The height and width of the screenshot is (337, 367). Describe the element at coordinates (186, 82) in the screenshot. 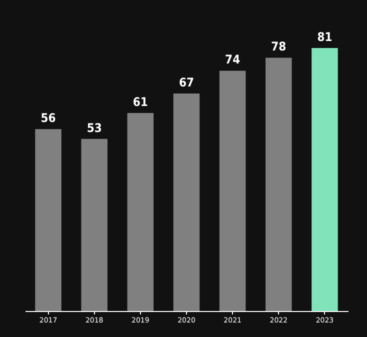

I see `data-label: 67` at that location.